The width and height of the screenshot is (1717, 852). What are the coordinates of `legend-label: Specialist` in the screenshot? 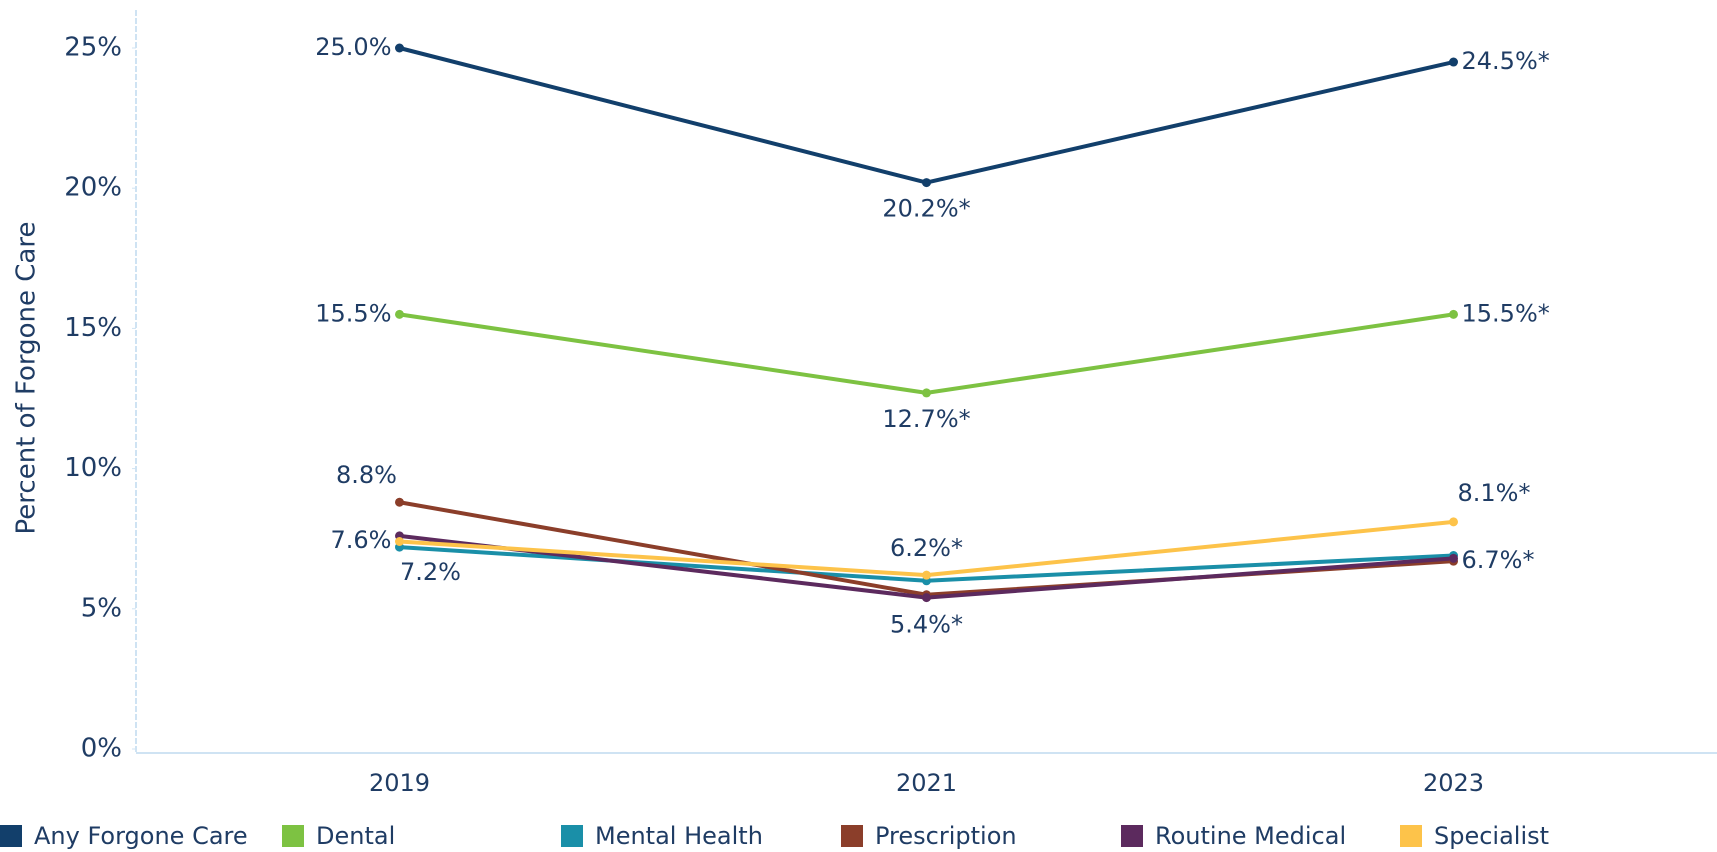 It's located at (1491, 836).